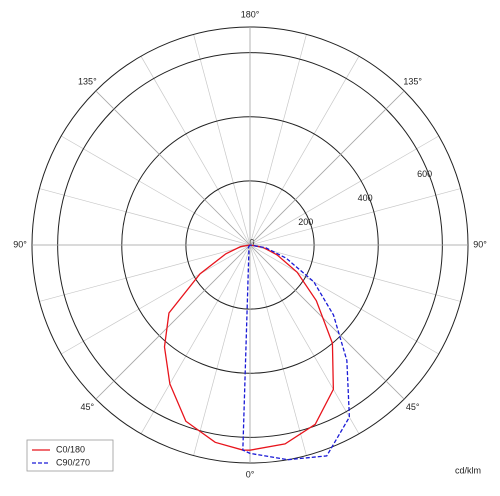 The width and height of the screenshot is (500, 496). I want to click on r-tick-label: 600, so click(424, 174).